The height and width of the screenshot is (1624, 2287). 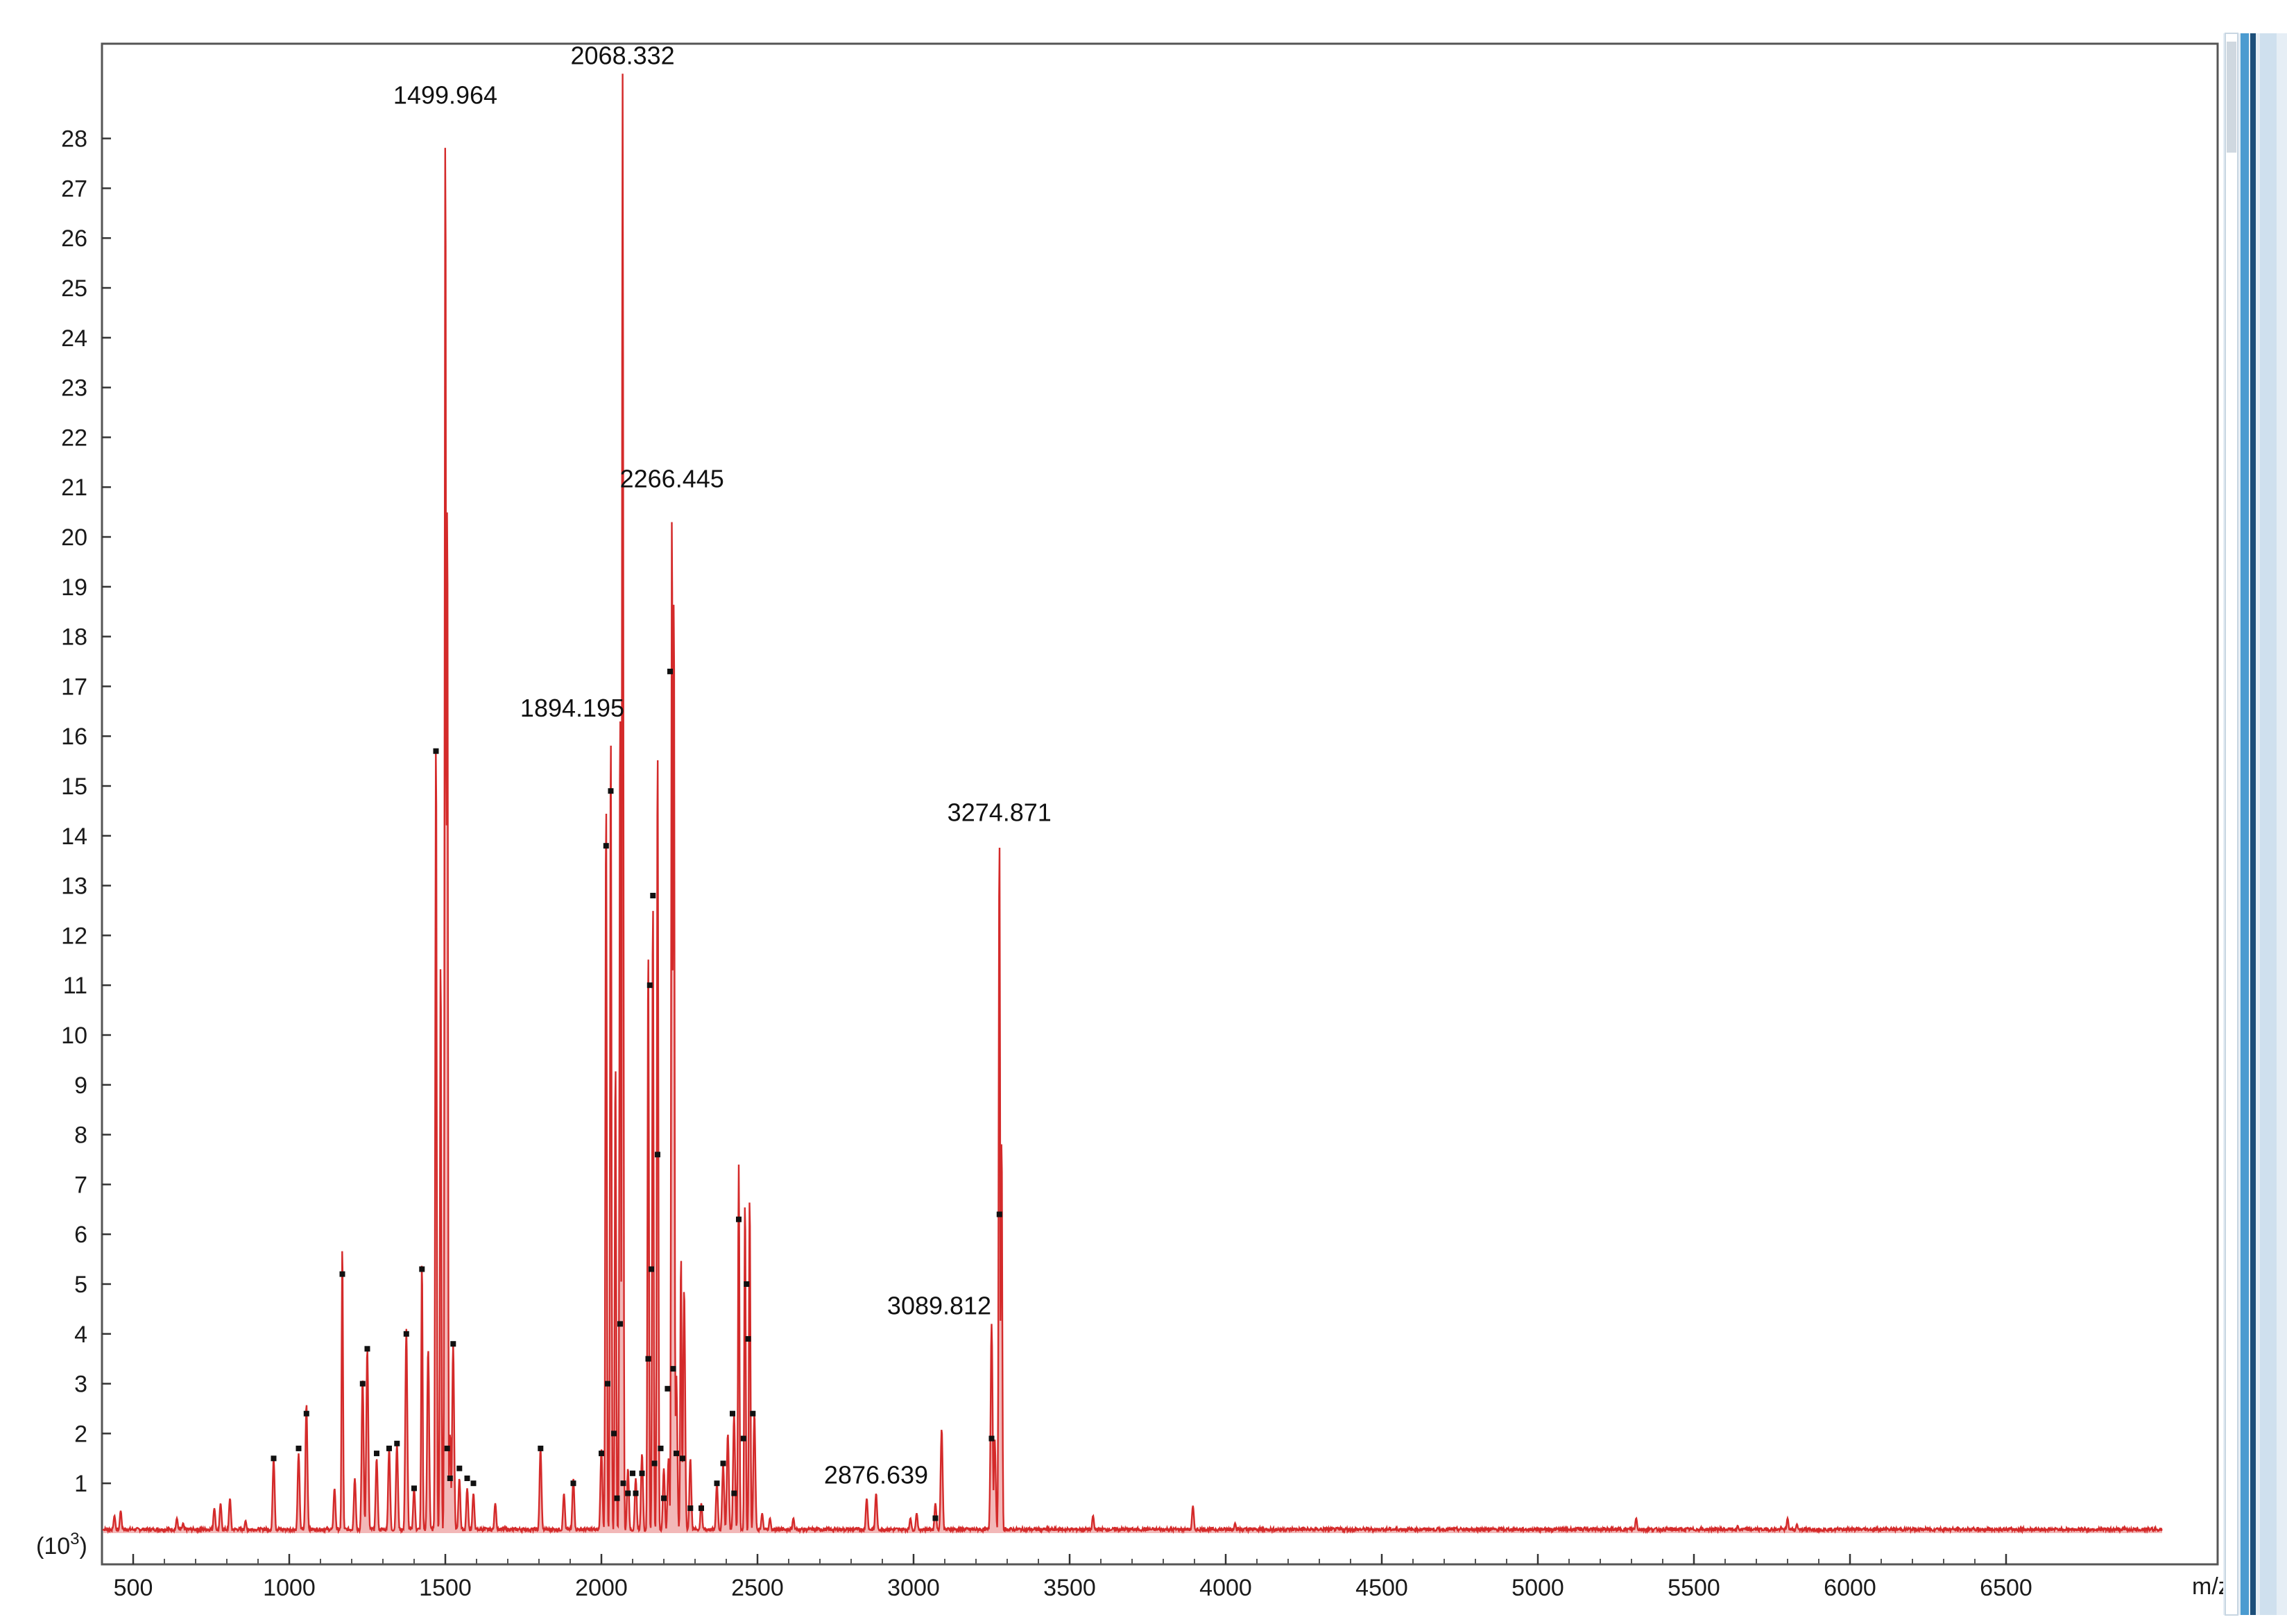 I want to click on y-tick-label: 16, so click(x=74, y=737).